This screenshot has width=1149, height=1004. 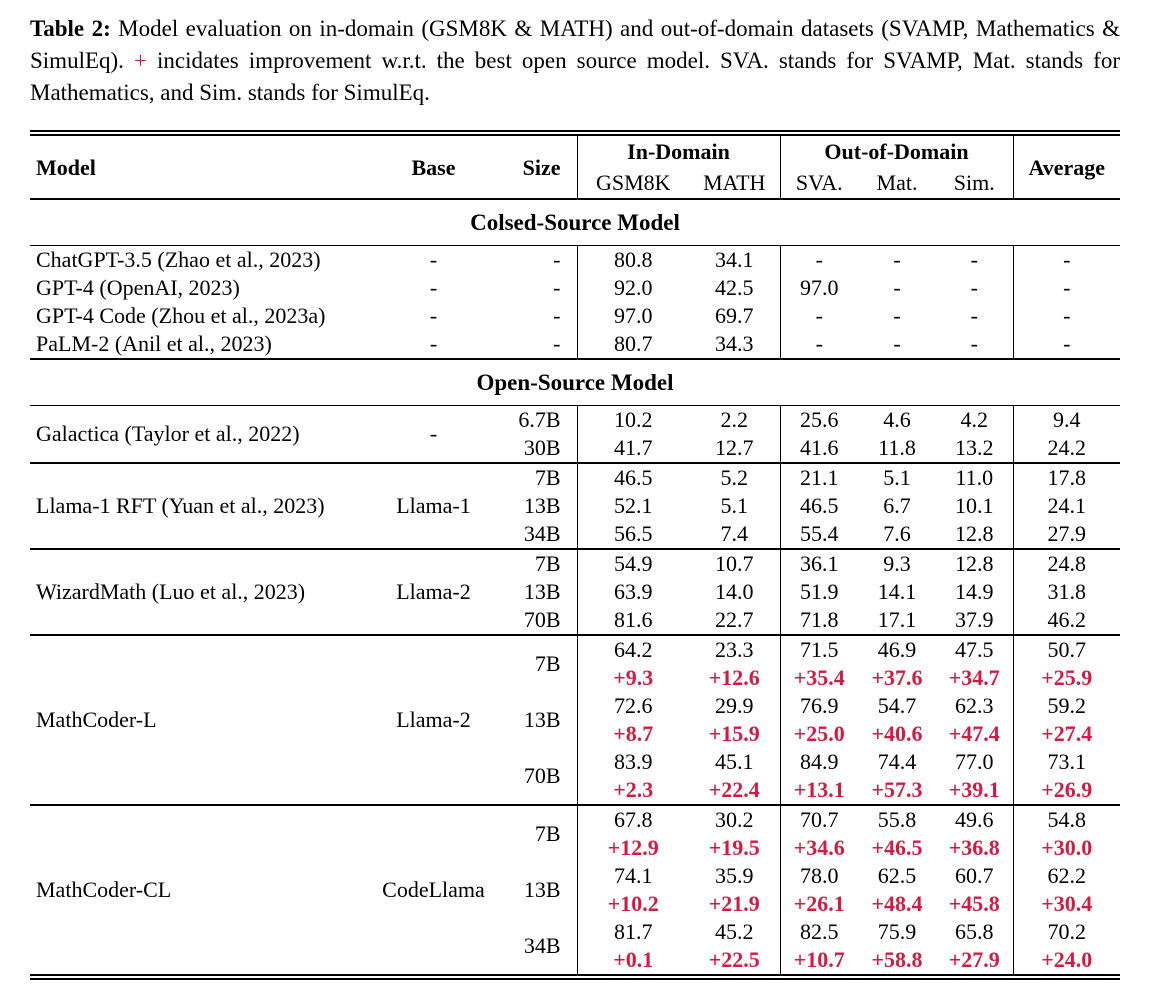 What do you see at coordinates (537, 620) in the screenshot?
I see `size-cell: 70B` at bounding box center [537, 620].